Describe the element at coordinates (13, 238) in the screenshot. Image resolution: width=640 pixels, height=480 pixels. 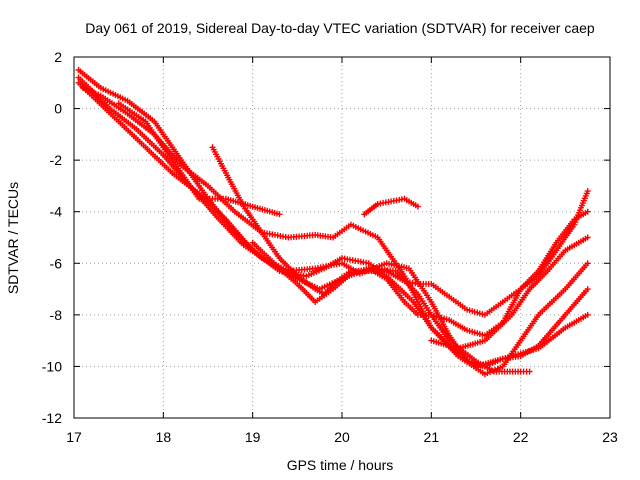
I see `y-axis-title: SDTVAR / TECUs` at that location.